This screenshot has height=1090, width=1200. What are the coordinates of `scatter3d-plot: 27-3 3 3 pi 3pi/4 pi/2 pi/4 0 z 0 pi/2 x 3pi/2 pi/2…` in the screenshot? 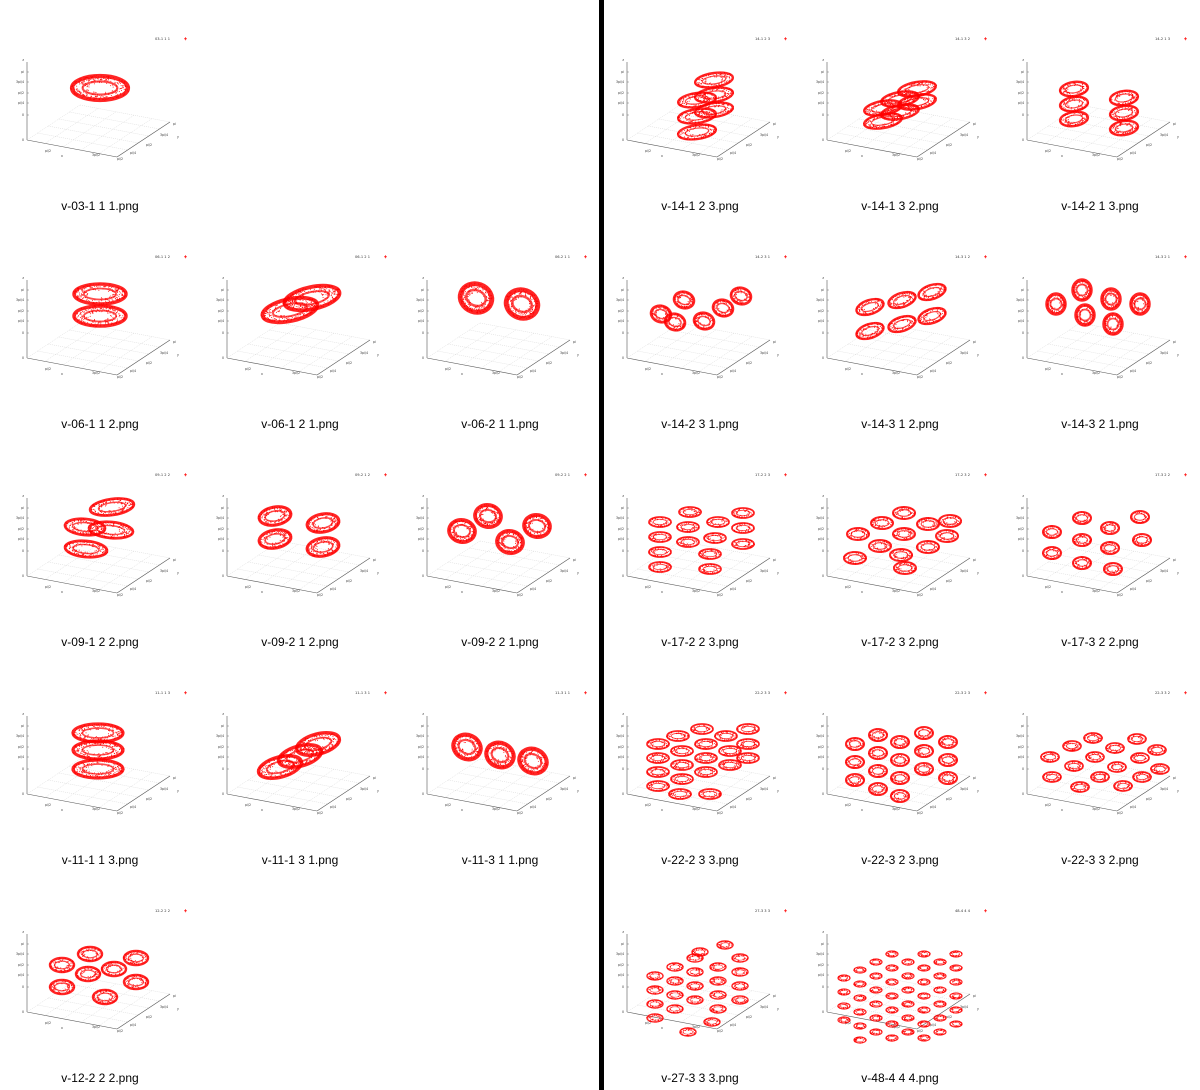 It's located at (701, 973).